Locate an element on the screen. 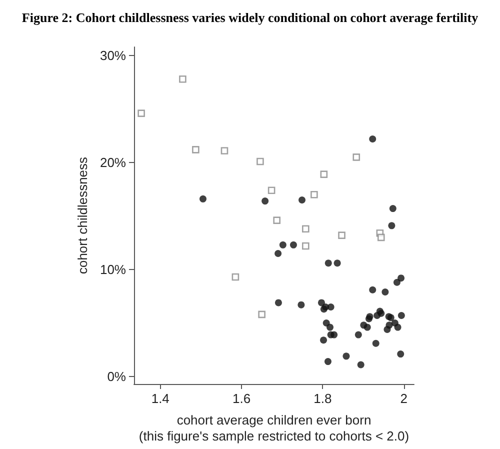 The height and width of the screenshot is (449, 500). x-axis-title: cohort average children ever born (this figure's sample restricted to cohorts < 2.0) is located at coordinates (274, 428).